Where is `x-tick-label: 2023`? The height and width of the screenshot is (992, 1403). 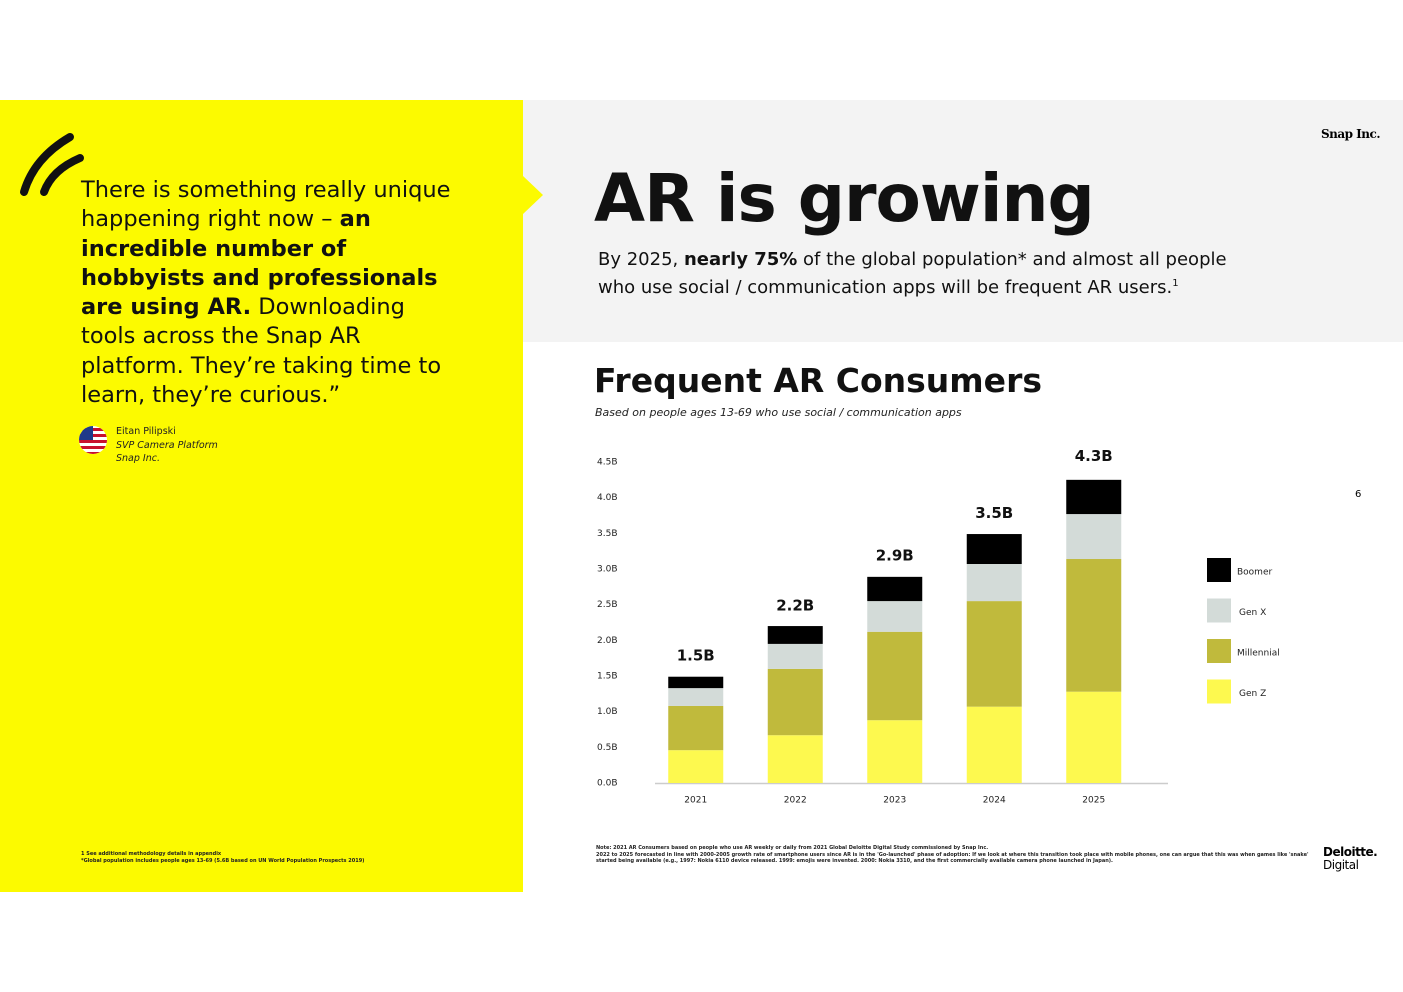
x-tick-label: 2023 is located at coordinates (894, 801).